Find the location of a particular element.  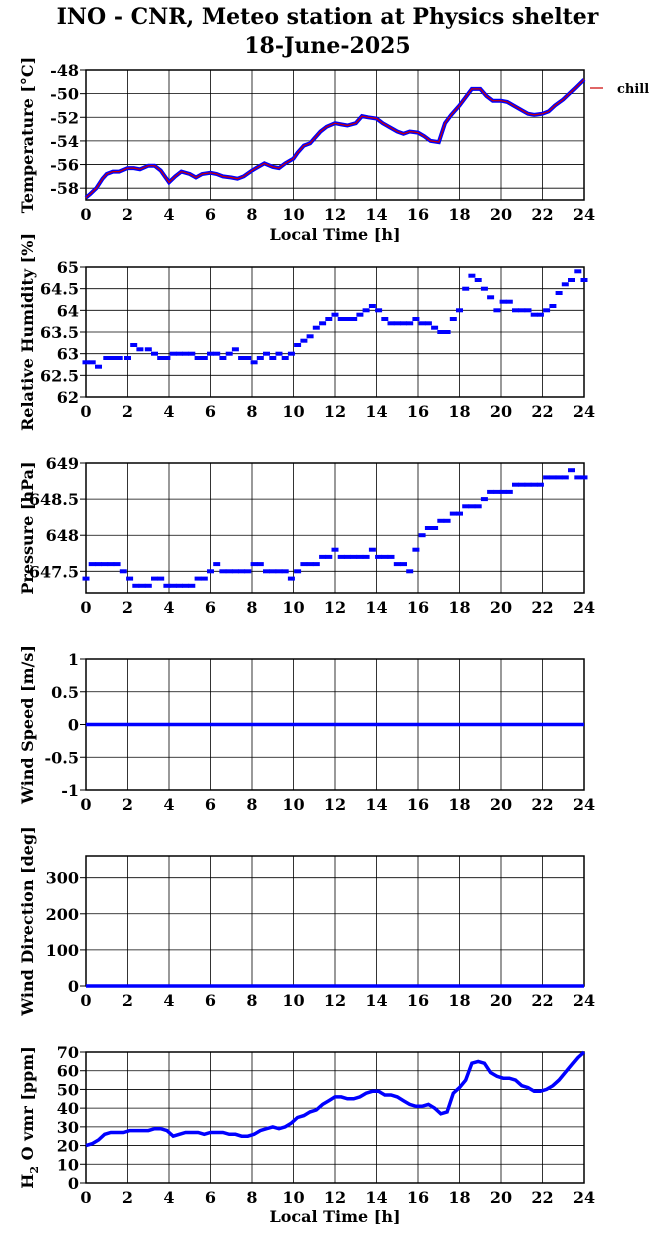

chart-title-line2: 18-June-2025 is located at coordinates (327, 46).